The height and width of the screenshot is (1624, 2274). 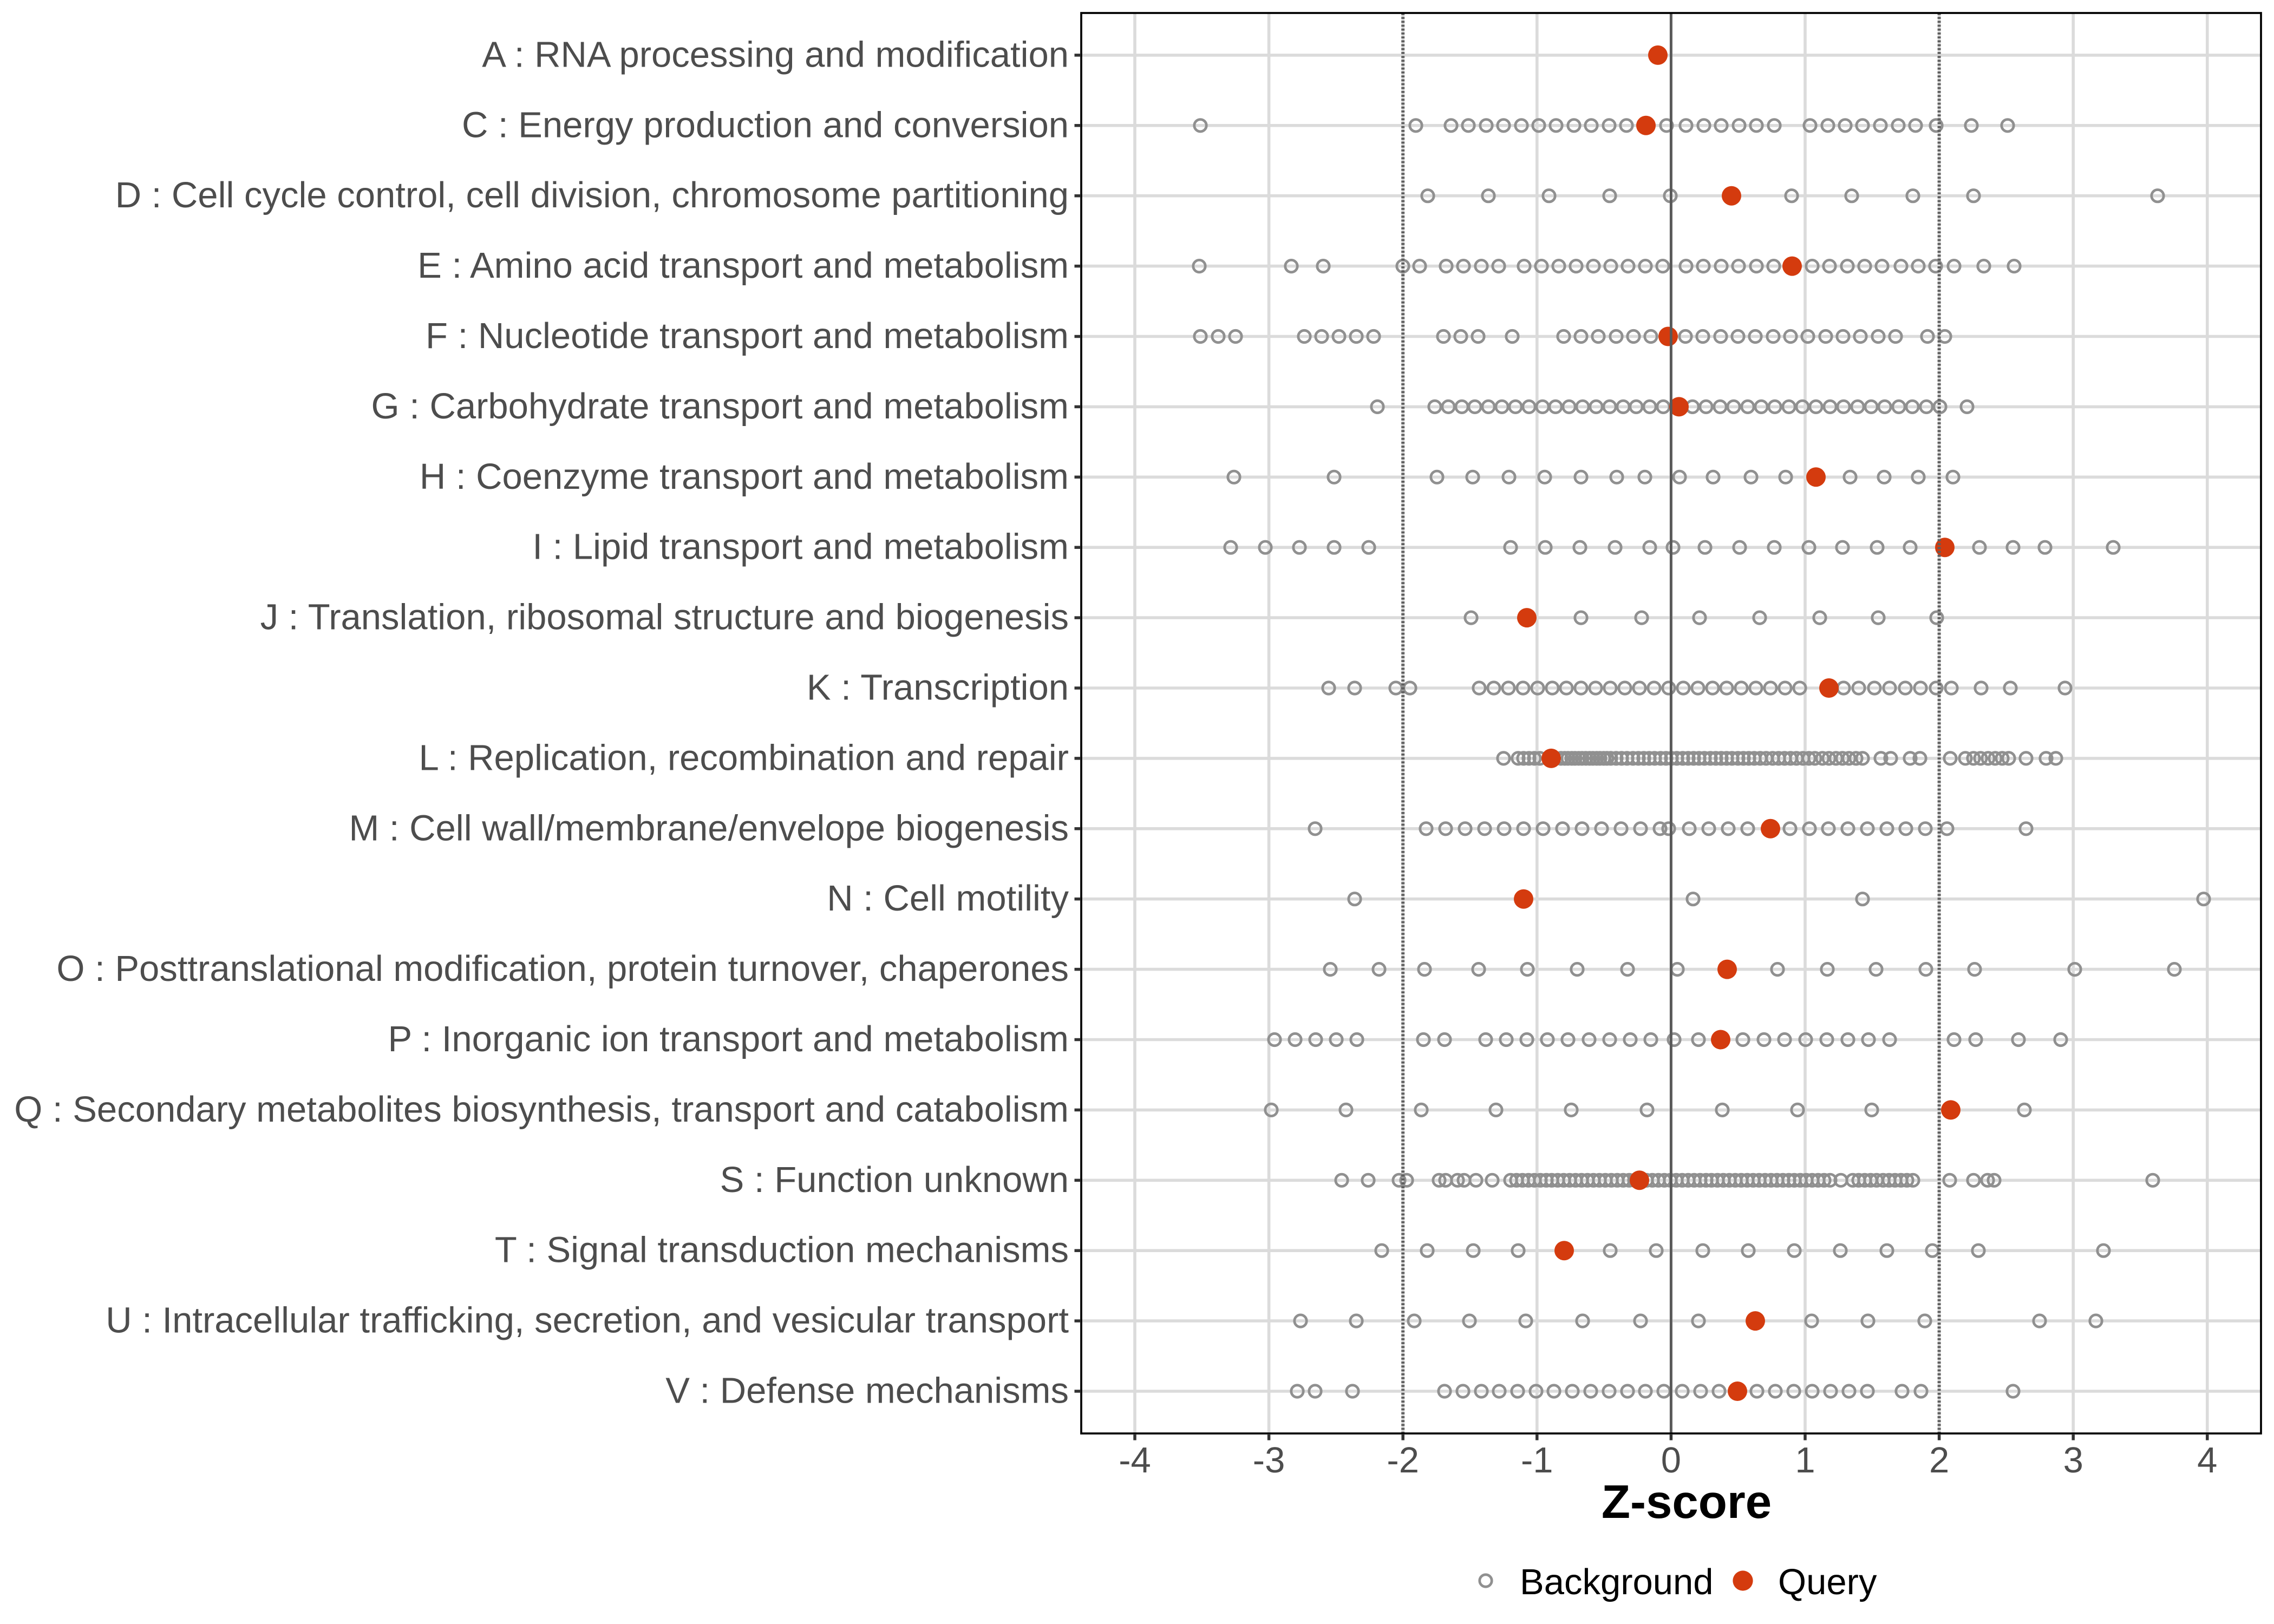 I want to click on svg-text:I : Lipid transport and metabo: I : Lipid transport and metabolism, so click(x=801, y=547).